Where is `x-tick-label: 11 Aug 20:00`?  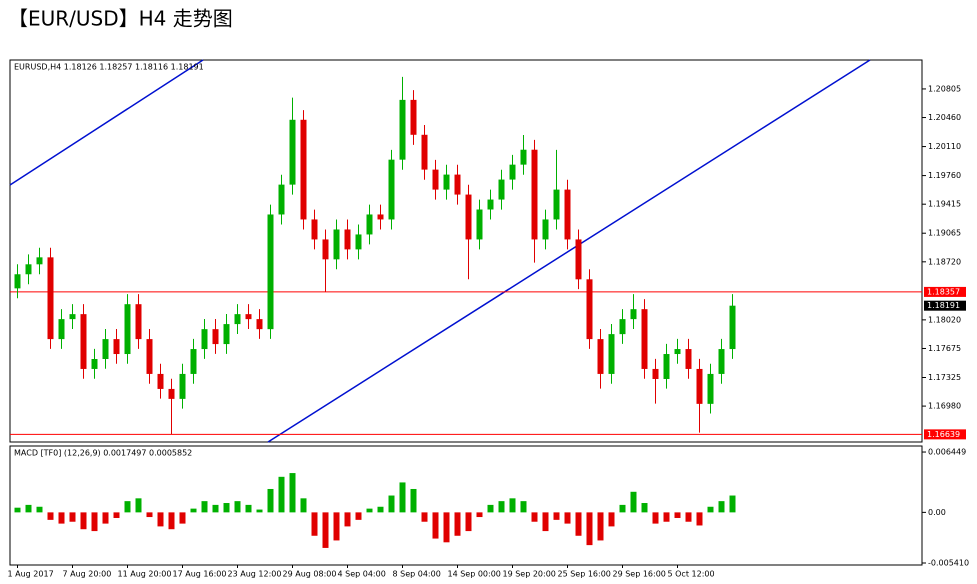
x-tick-label: 11 Aug 20:00 is located at coordinates (145, 574).